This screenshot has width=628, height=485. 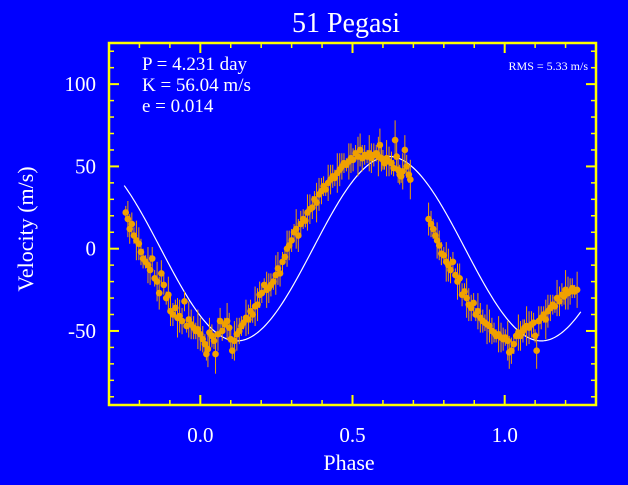 I want to click on x-axis-label: Phase, so click(x=348, y=462).